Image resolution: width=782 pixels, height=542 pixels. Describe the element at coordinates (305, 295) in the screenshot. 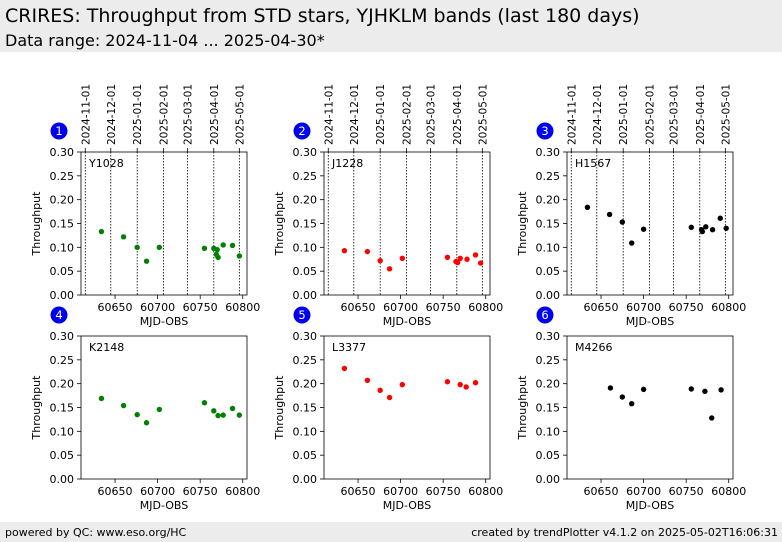

I see `y-tick-label: 0.00` at that location.